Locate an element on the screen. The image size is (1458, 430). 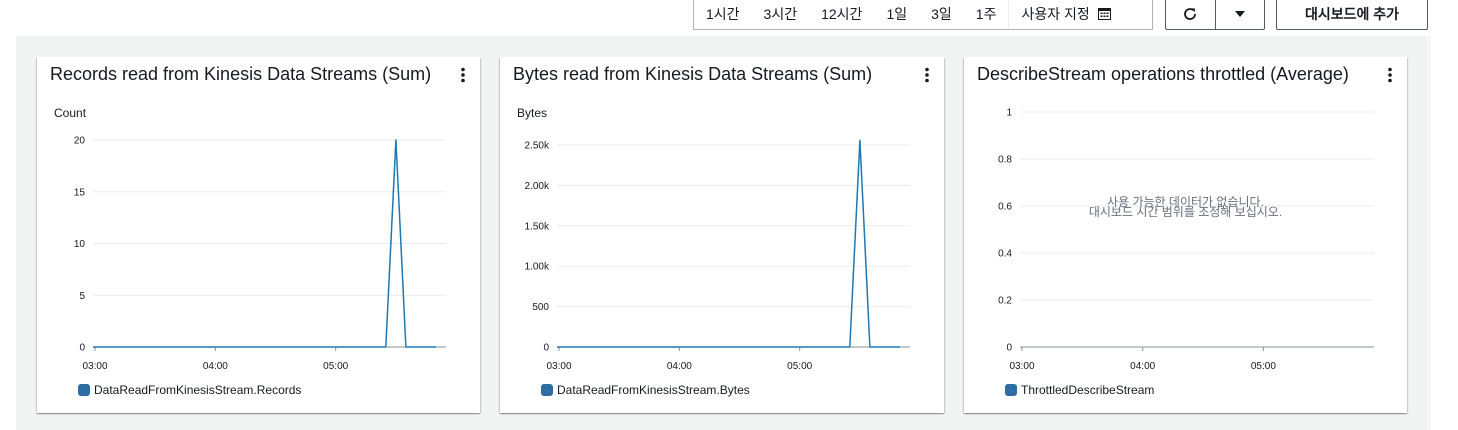
range-1d: 1일 is located at coordinates (897, 13).